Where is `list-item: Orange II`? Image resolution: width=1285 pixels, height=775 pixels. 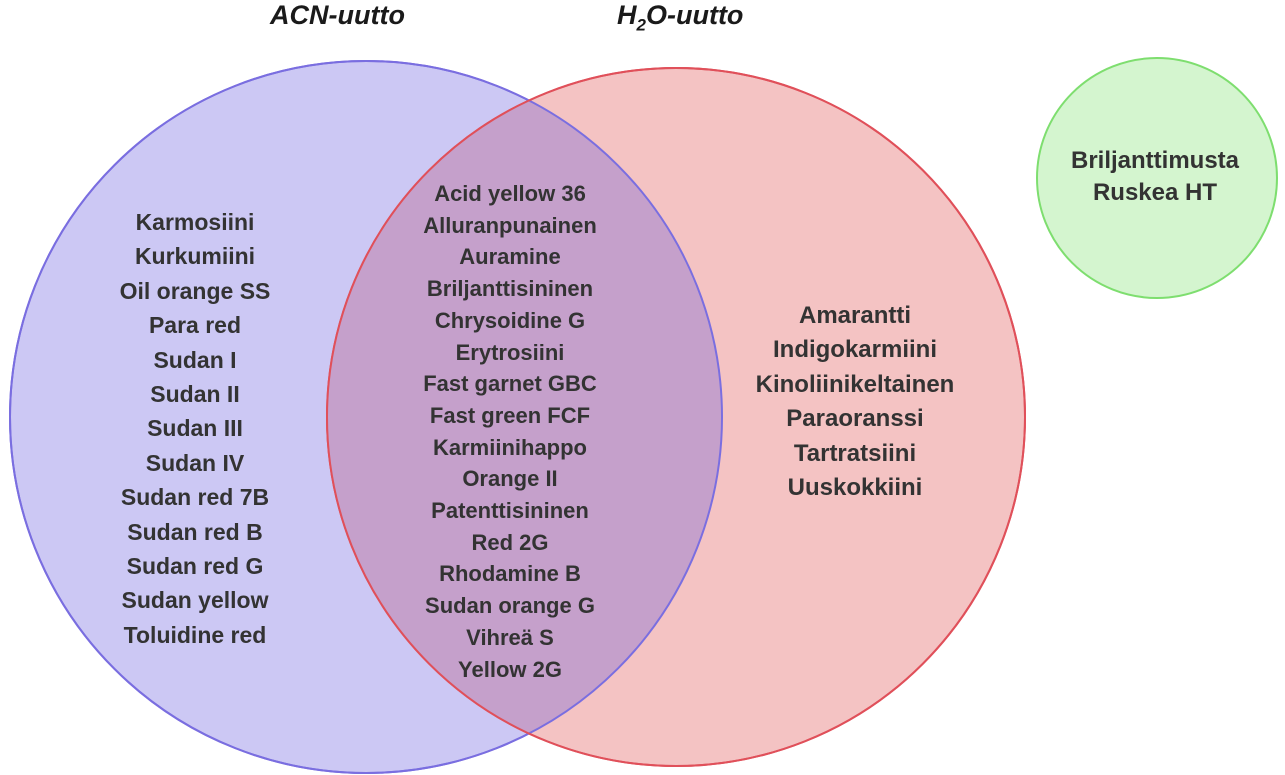 list-item: Orange II is located at coordinates (510, 479).